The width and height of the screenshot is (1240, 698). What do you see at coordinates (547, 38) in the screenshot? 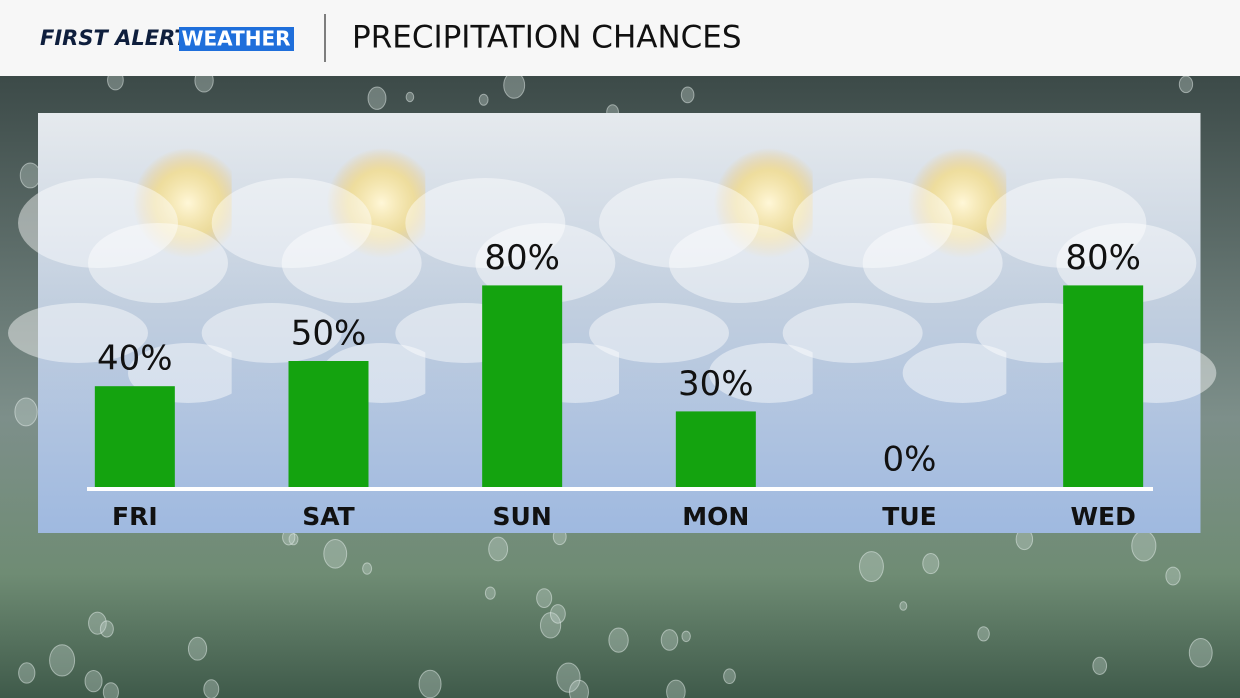
I see `chart-title: PRECIPITATION CHANCES` at bounding box center [547, 38].